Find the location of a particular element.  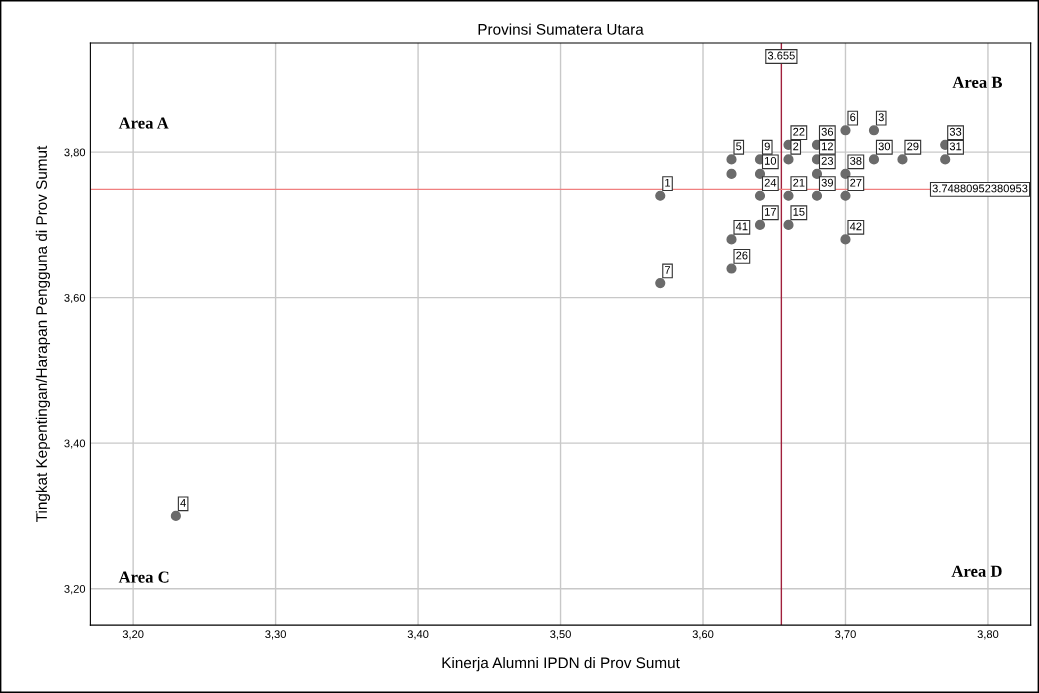

annotation: 12 is located at coordinates (827, 146).